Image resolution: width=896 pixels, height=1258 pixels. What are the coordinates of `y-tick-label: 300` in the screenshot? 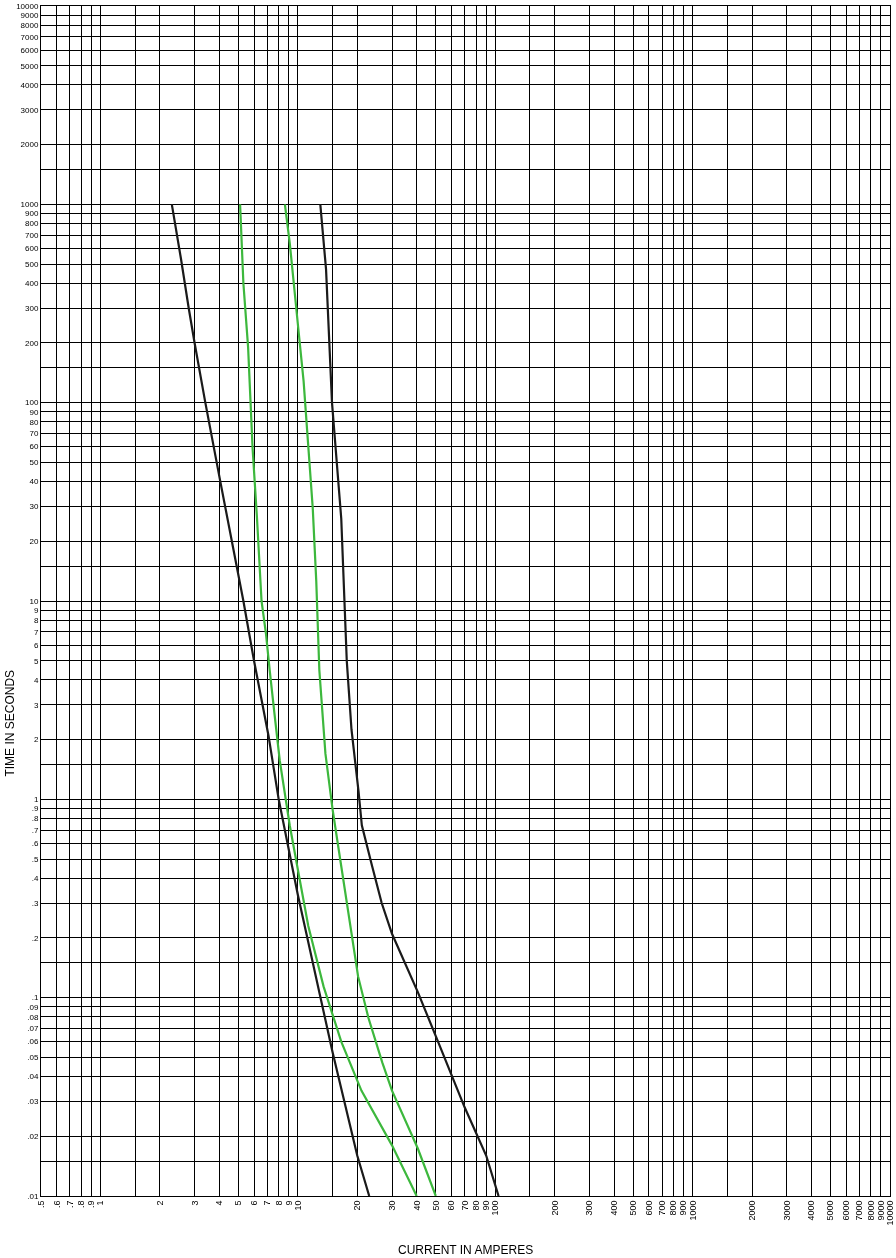 It's located at (32, 308).